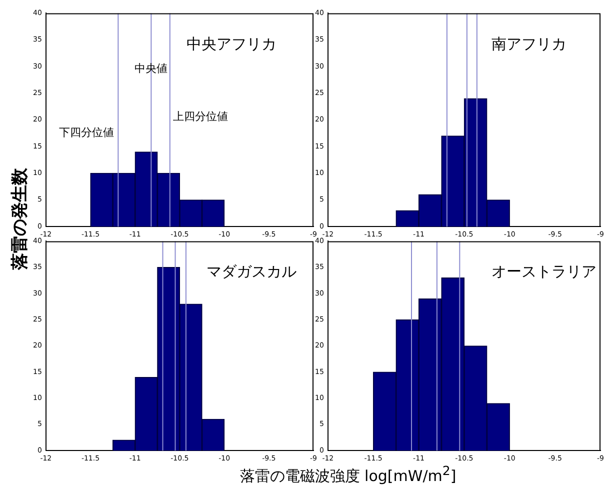 This screenshot has height=490, width=605. What do you see at coordinates (151, 69) in the screenshot?
I see `ref-line-label: 中央値` at bounding box center [151, 69].